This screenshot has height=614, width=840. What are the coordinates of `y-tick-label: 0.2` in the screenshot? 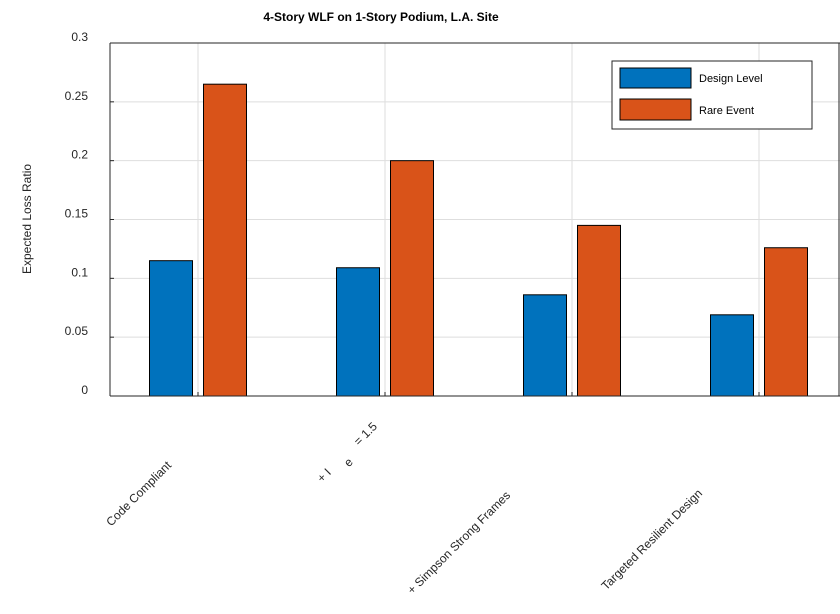 It's located at (79, 155).